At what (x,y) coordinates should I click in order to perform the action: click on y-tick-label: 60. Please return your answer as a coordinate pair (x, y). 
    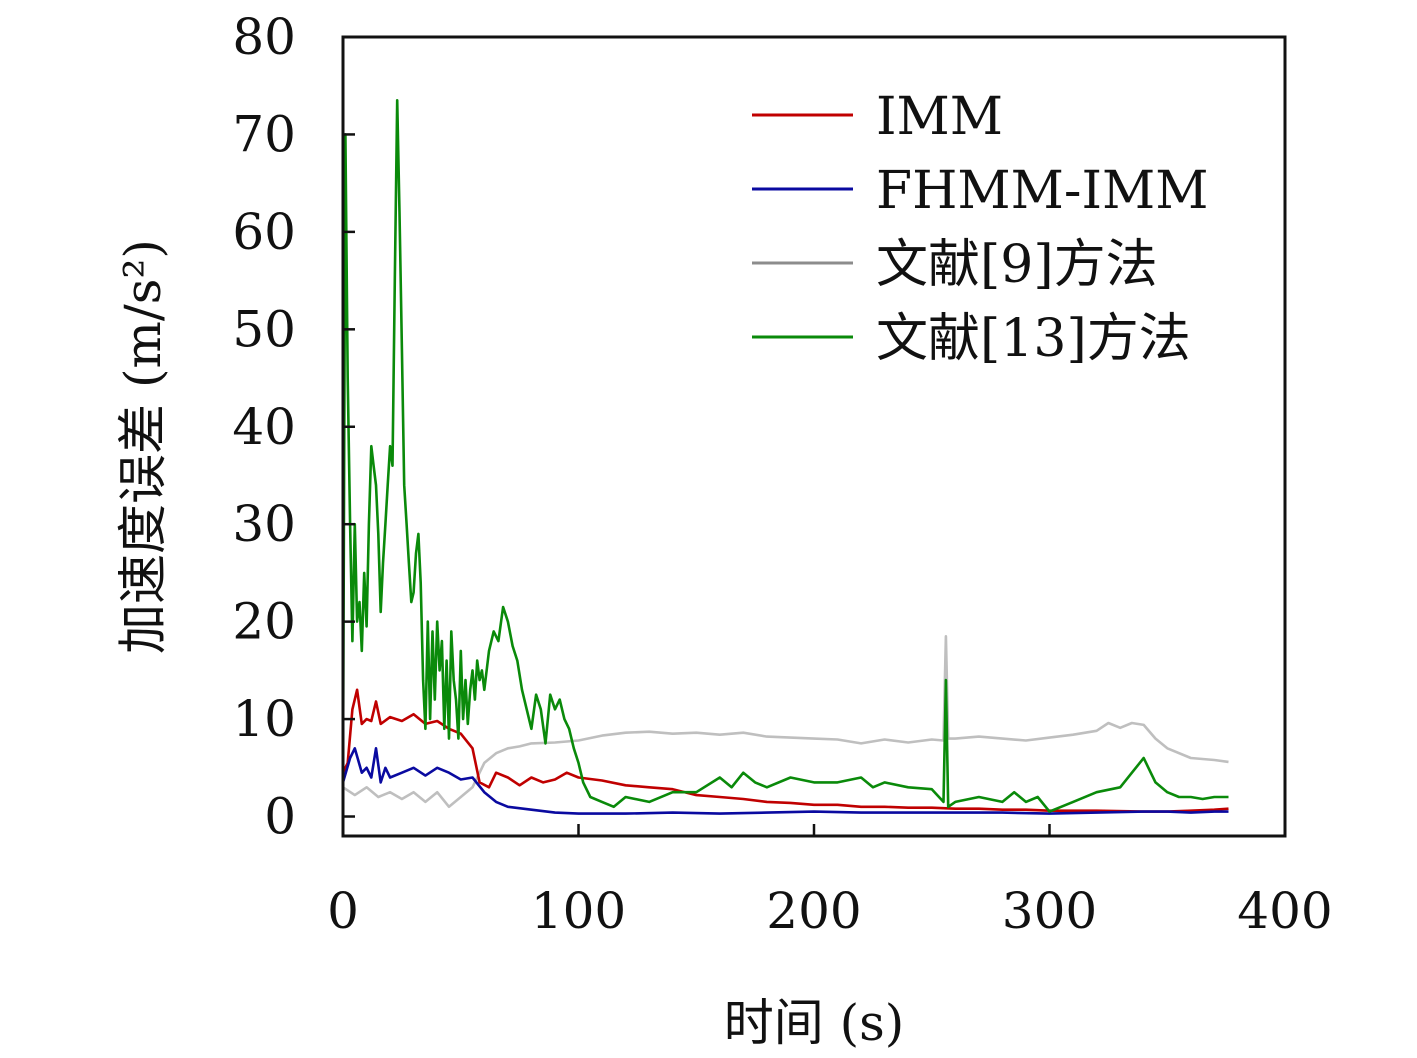
    Looking at the image, I should click on (264, 232).